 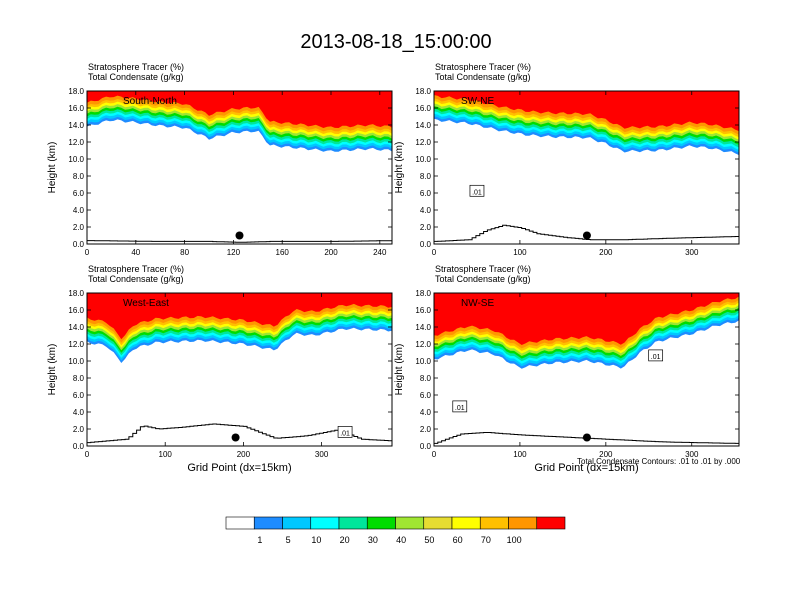 I want to click on panel-header-tracer: Stratosphere Tracer (%), so click(x=483, y=67).